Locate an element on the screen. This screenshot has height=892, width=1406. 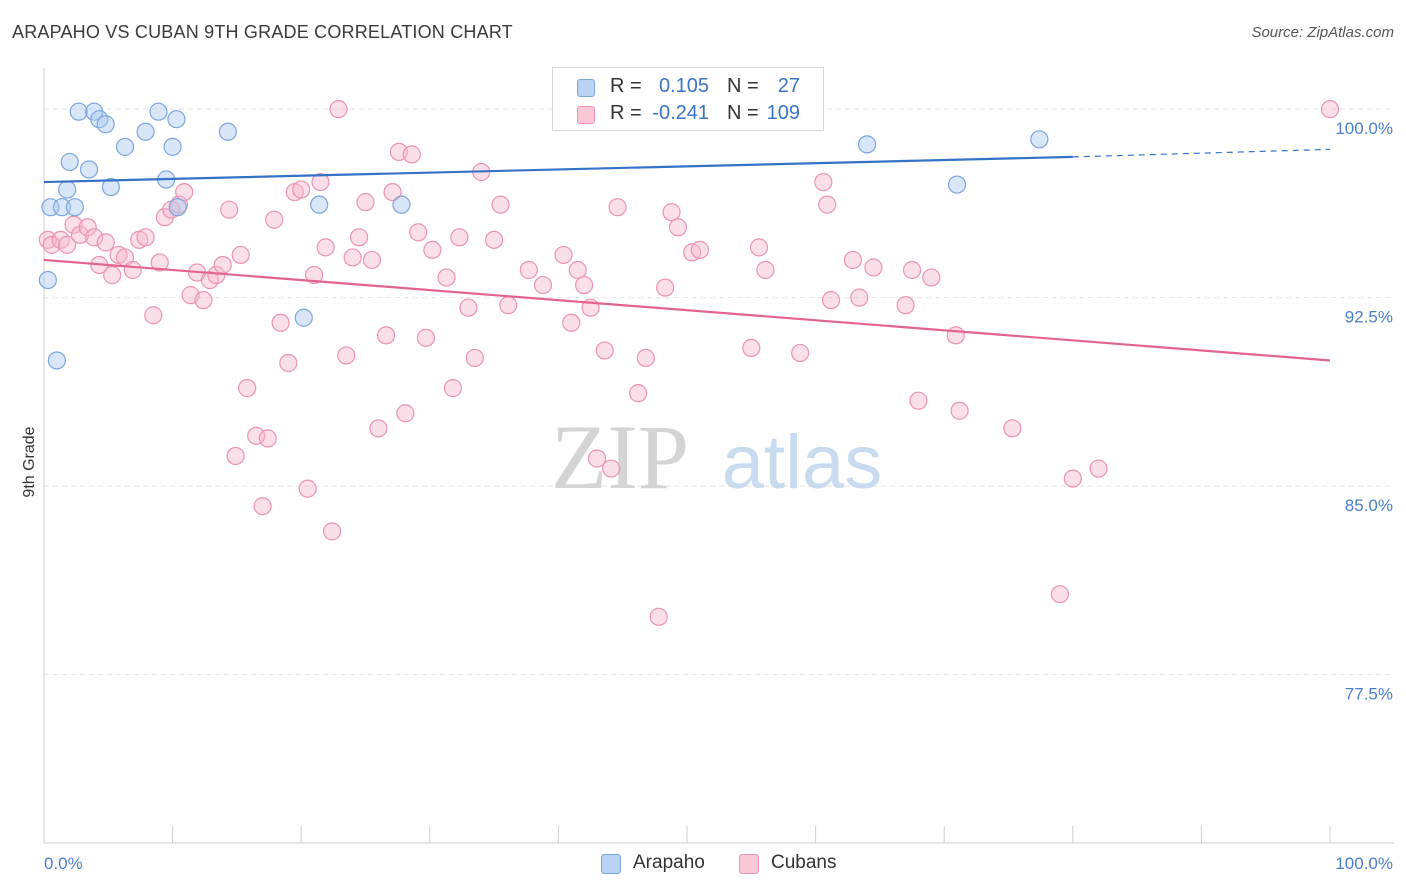
y-tick-label: 85.0% is located at coordinates (1369, 505).